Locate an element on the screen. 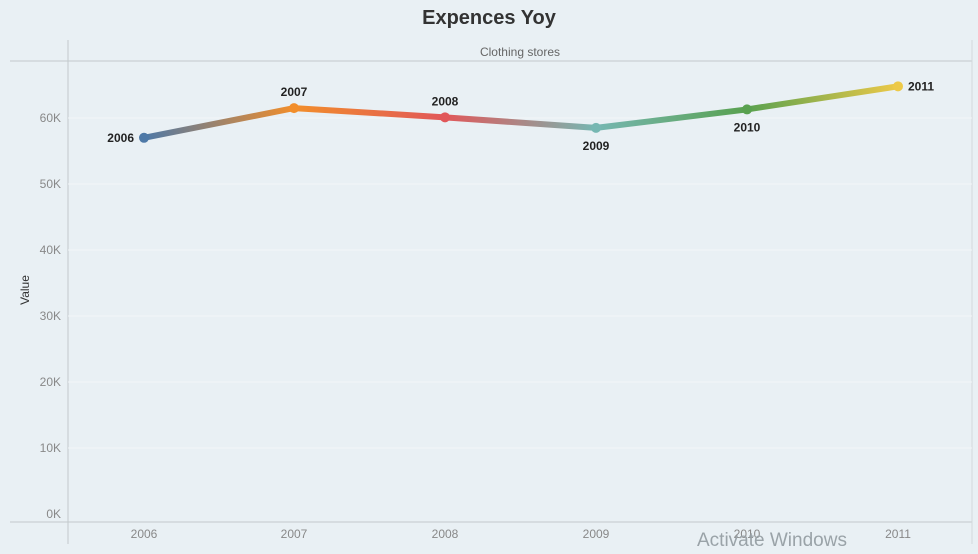 This screenshot has height=554, width=978. y-tick-label: 40K is located at coordinates (50, 250).